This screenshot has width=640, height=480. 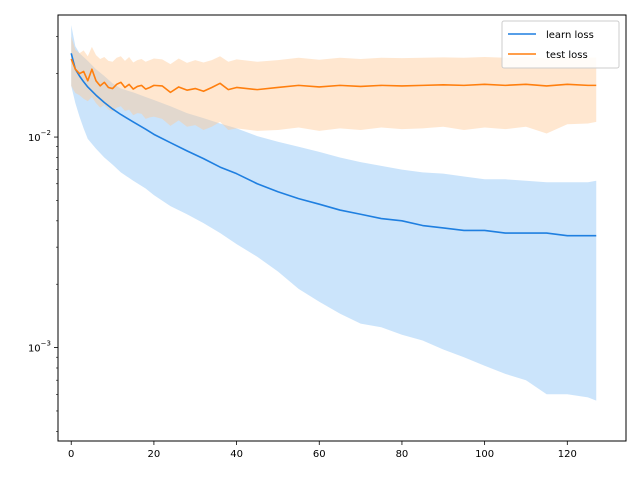 I want to click on legend: learn loss test loss, so click(x=560, y=44).